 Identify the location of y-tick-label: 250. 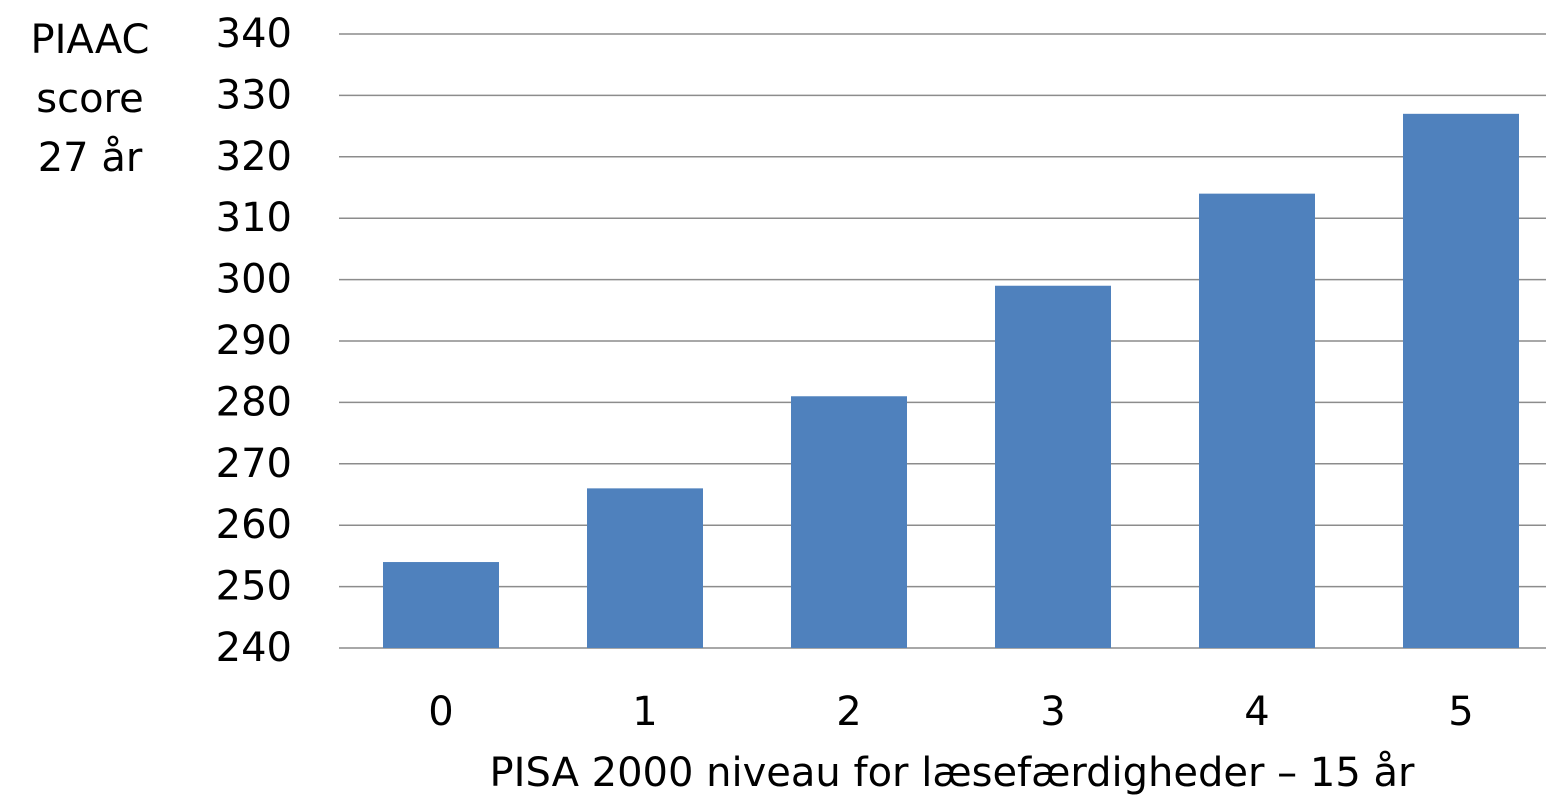
(254, 587).